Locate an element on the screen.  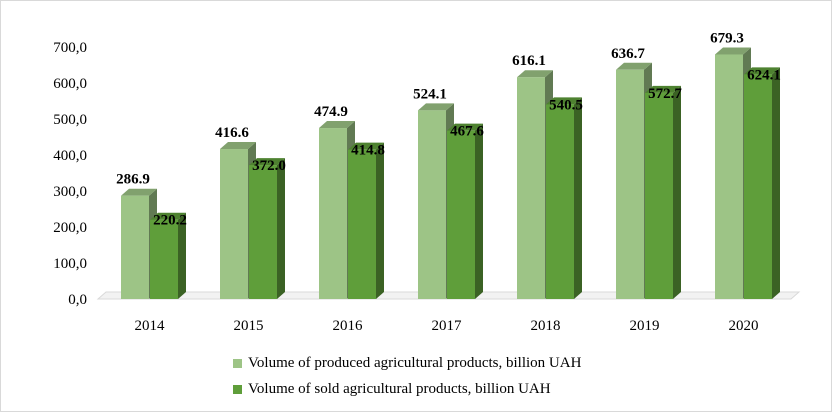
legend-swatch-sold is located at coordinates (237, 389).